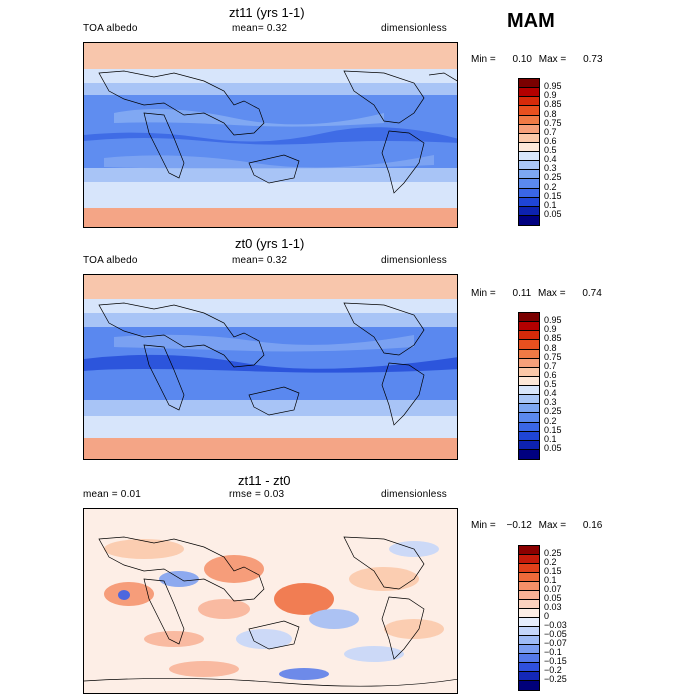 The width and height of the screenshot is (700, 700). I want to click on min-value: −0.12, so click(519, 525).